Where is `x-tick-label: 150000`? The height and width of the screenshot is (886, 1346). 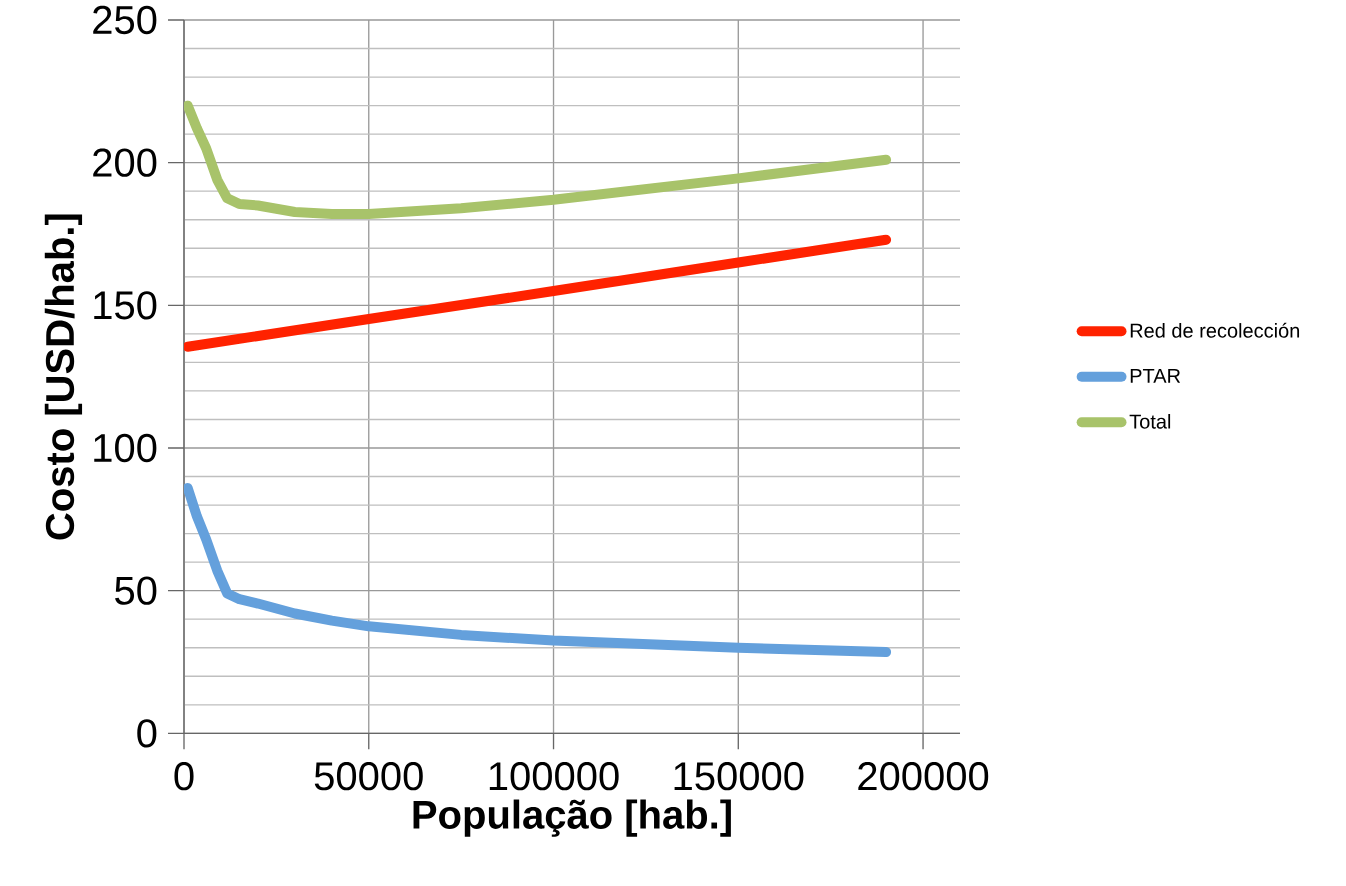
x-tick-label: 150000 is located at coordinates (739, 776).